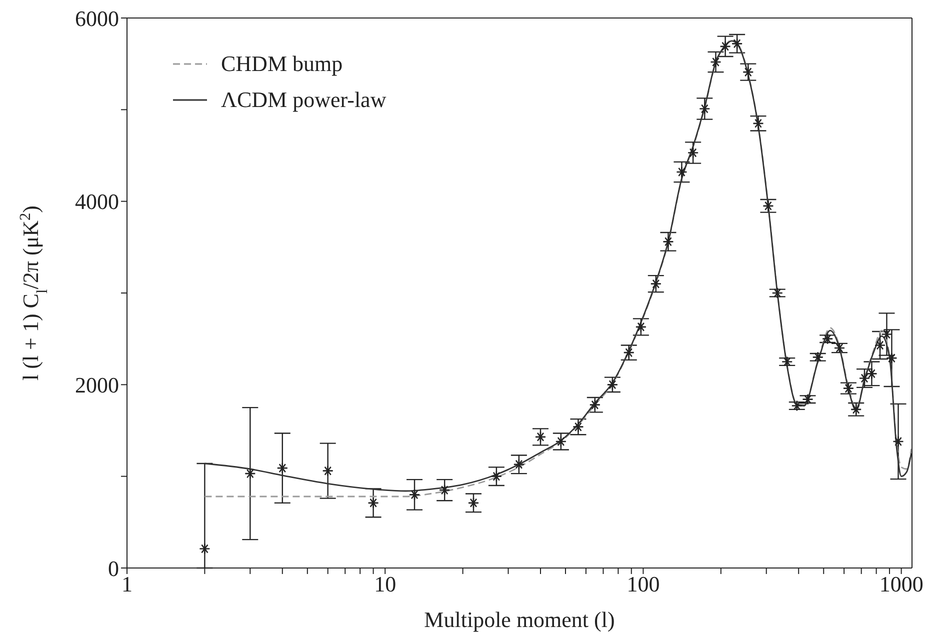 This screenshot has height=644, width=933. What do you see at coordinates (303, 100) in the screenshot?
I see `legend-label: ΛCDM power-law` at bounding box center [303, 100].